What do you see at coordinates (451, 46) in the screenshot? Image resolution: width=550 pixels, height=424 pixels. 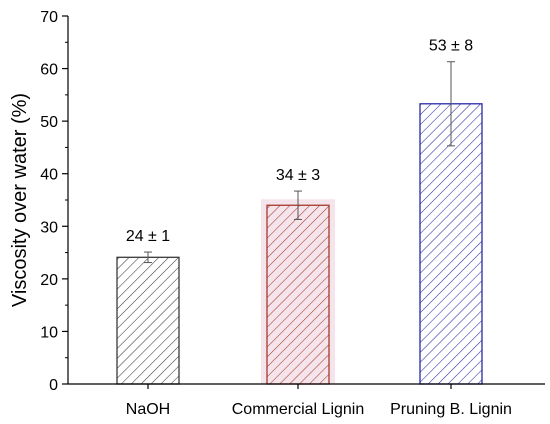 I see `data-label: 53 ± 8` at bounding box center [451, 46].